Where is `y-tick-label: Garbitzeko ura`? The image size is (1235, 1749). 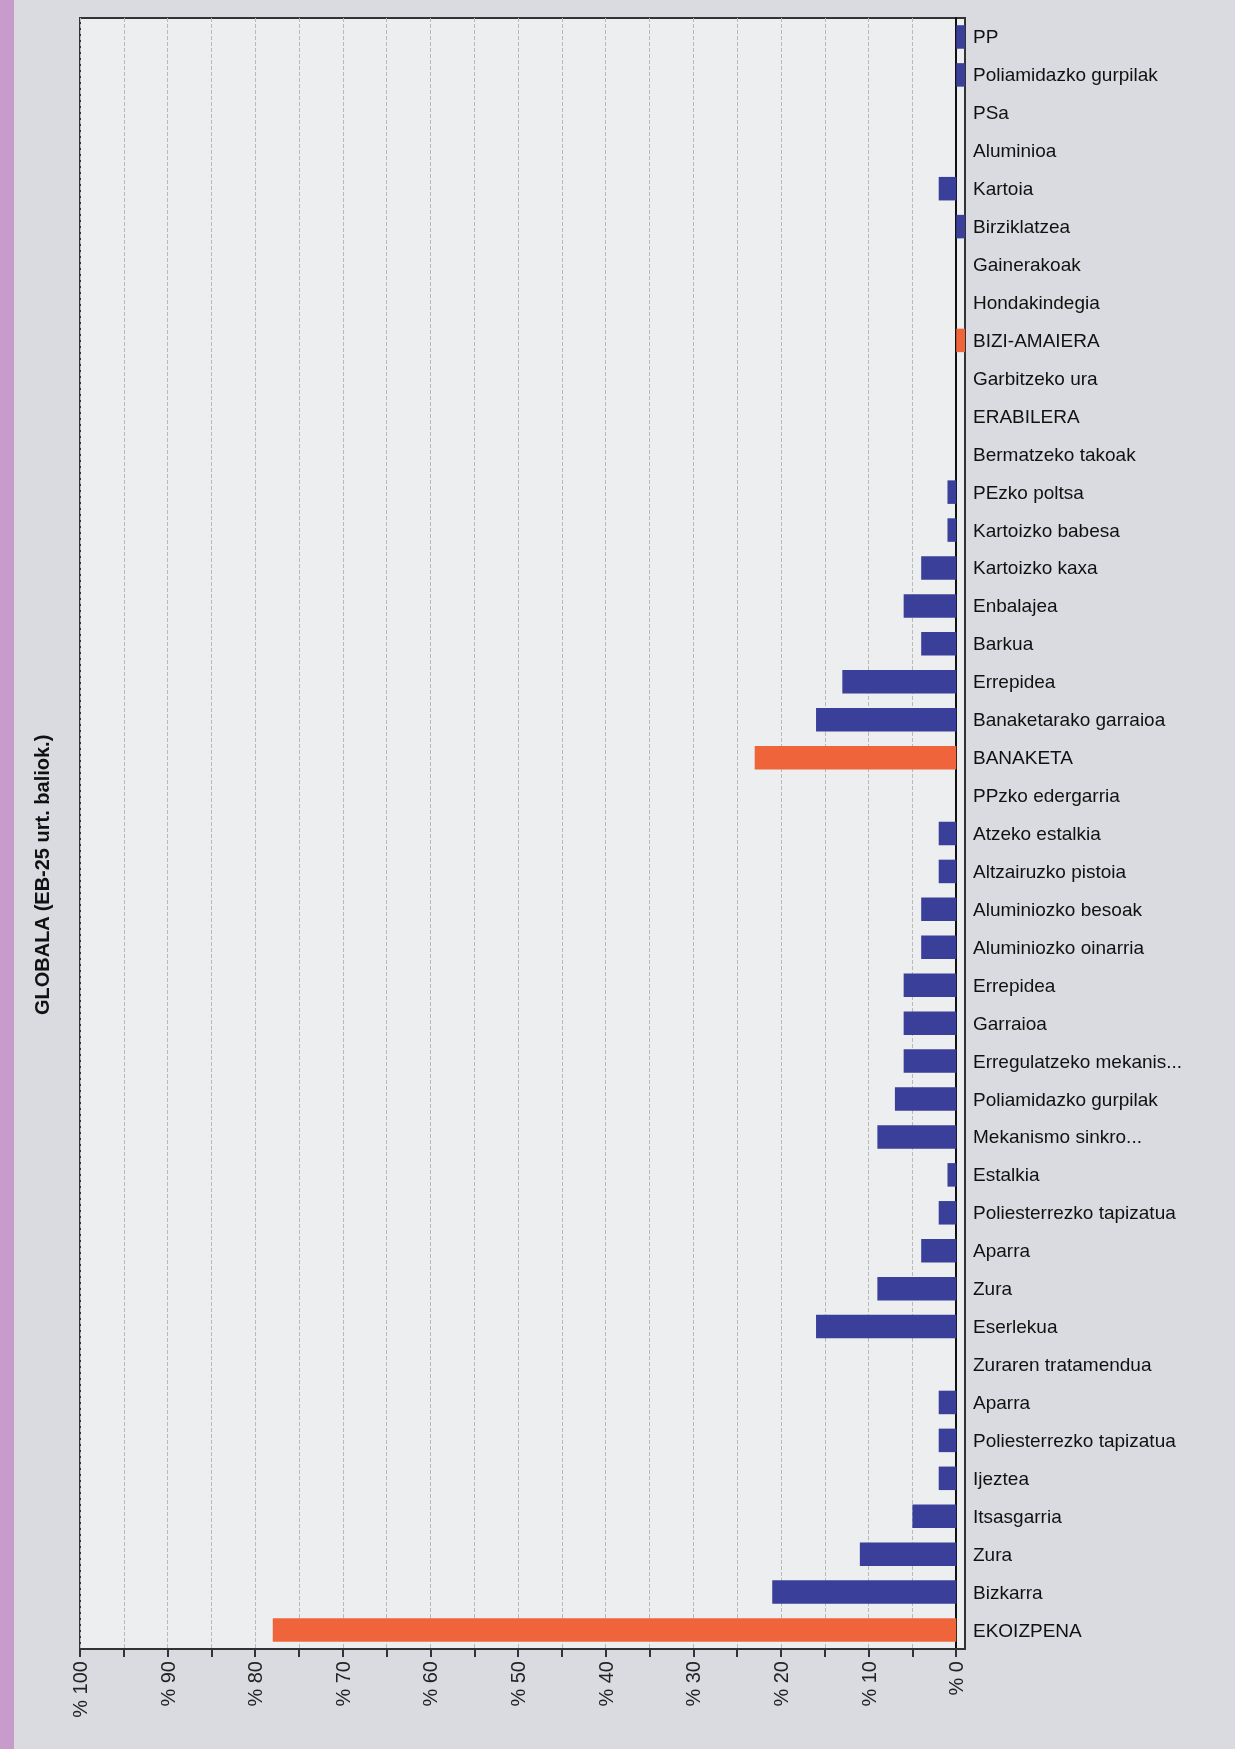
y-tick-label: Garbitzeko ura is located at coordinates (1036, 378).